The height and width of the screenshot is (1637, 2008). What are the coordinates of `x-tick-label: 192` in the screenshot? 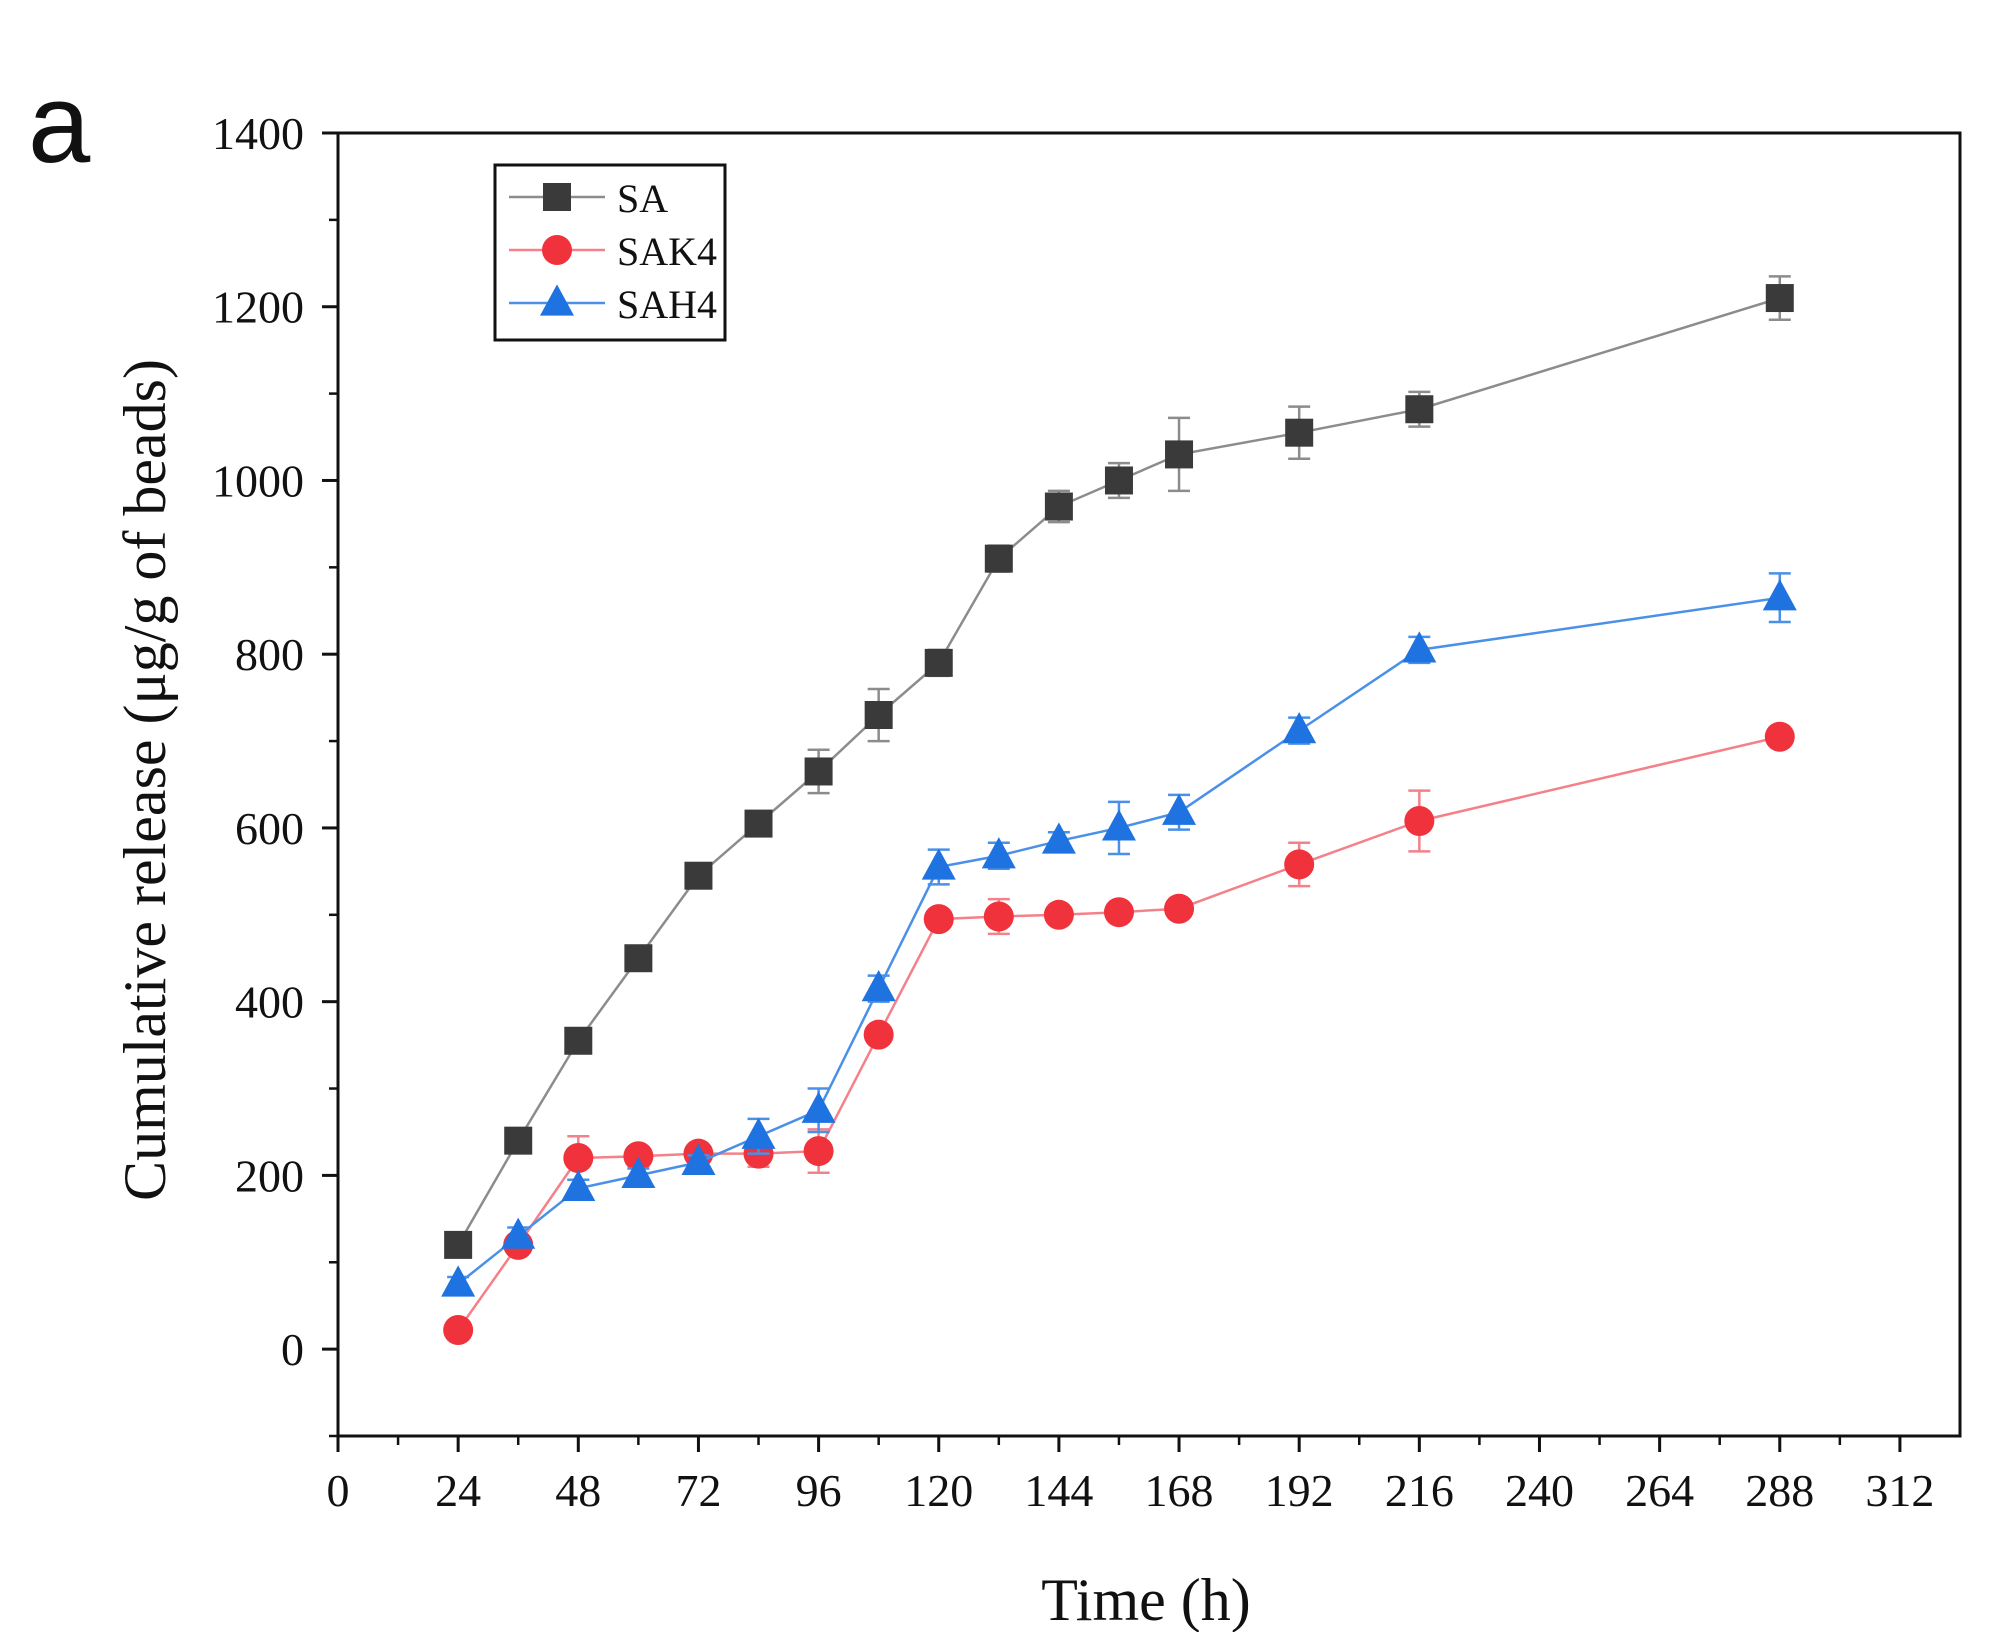 It's located at (1299, 1490).